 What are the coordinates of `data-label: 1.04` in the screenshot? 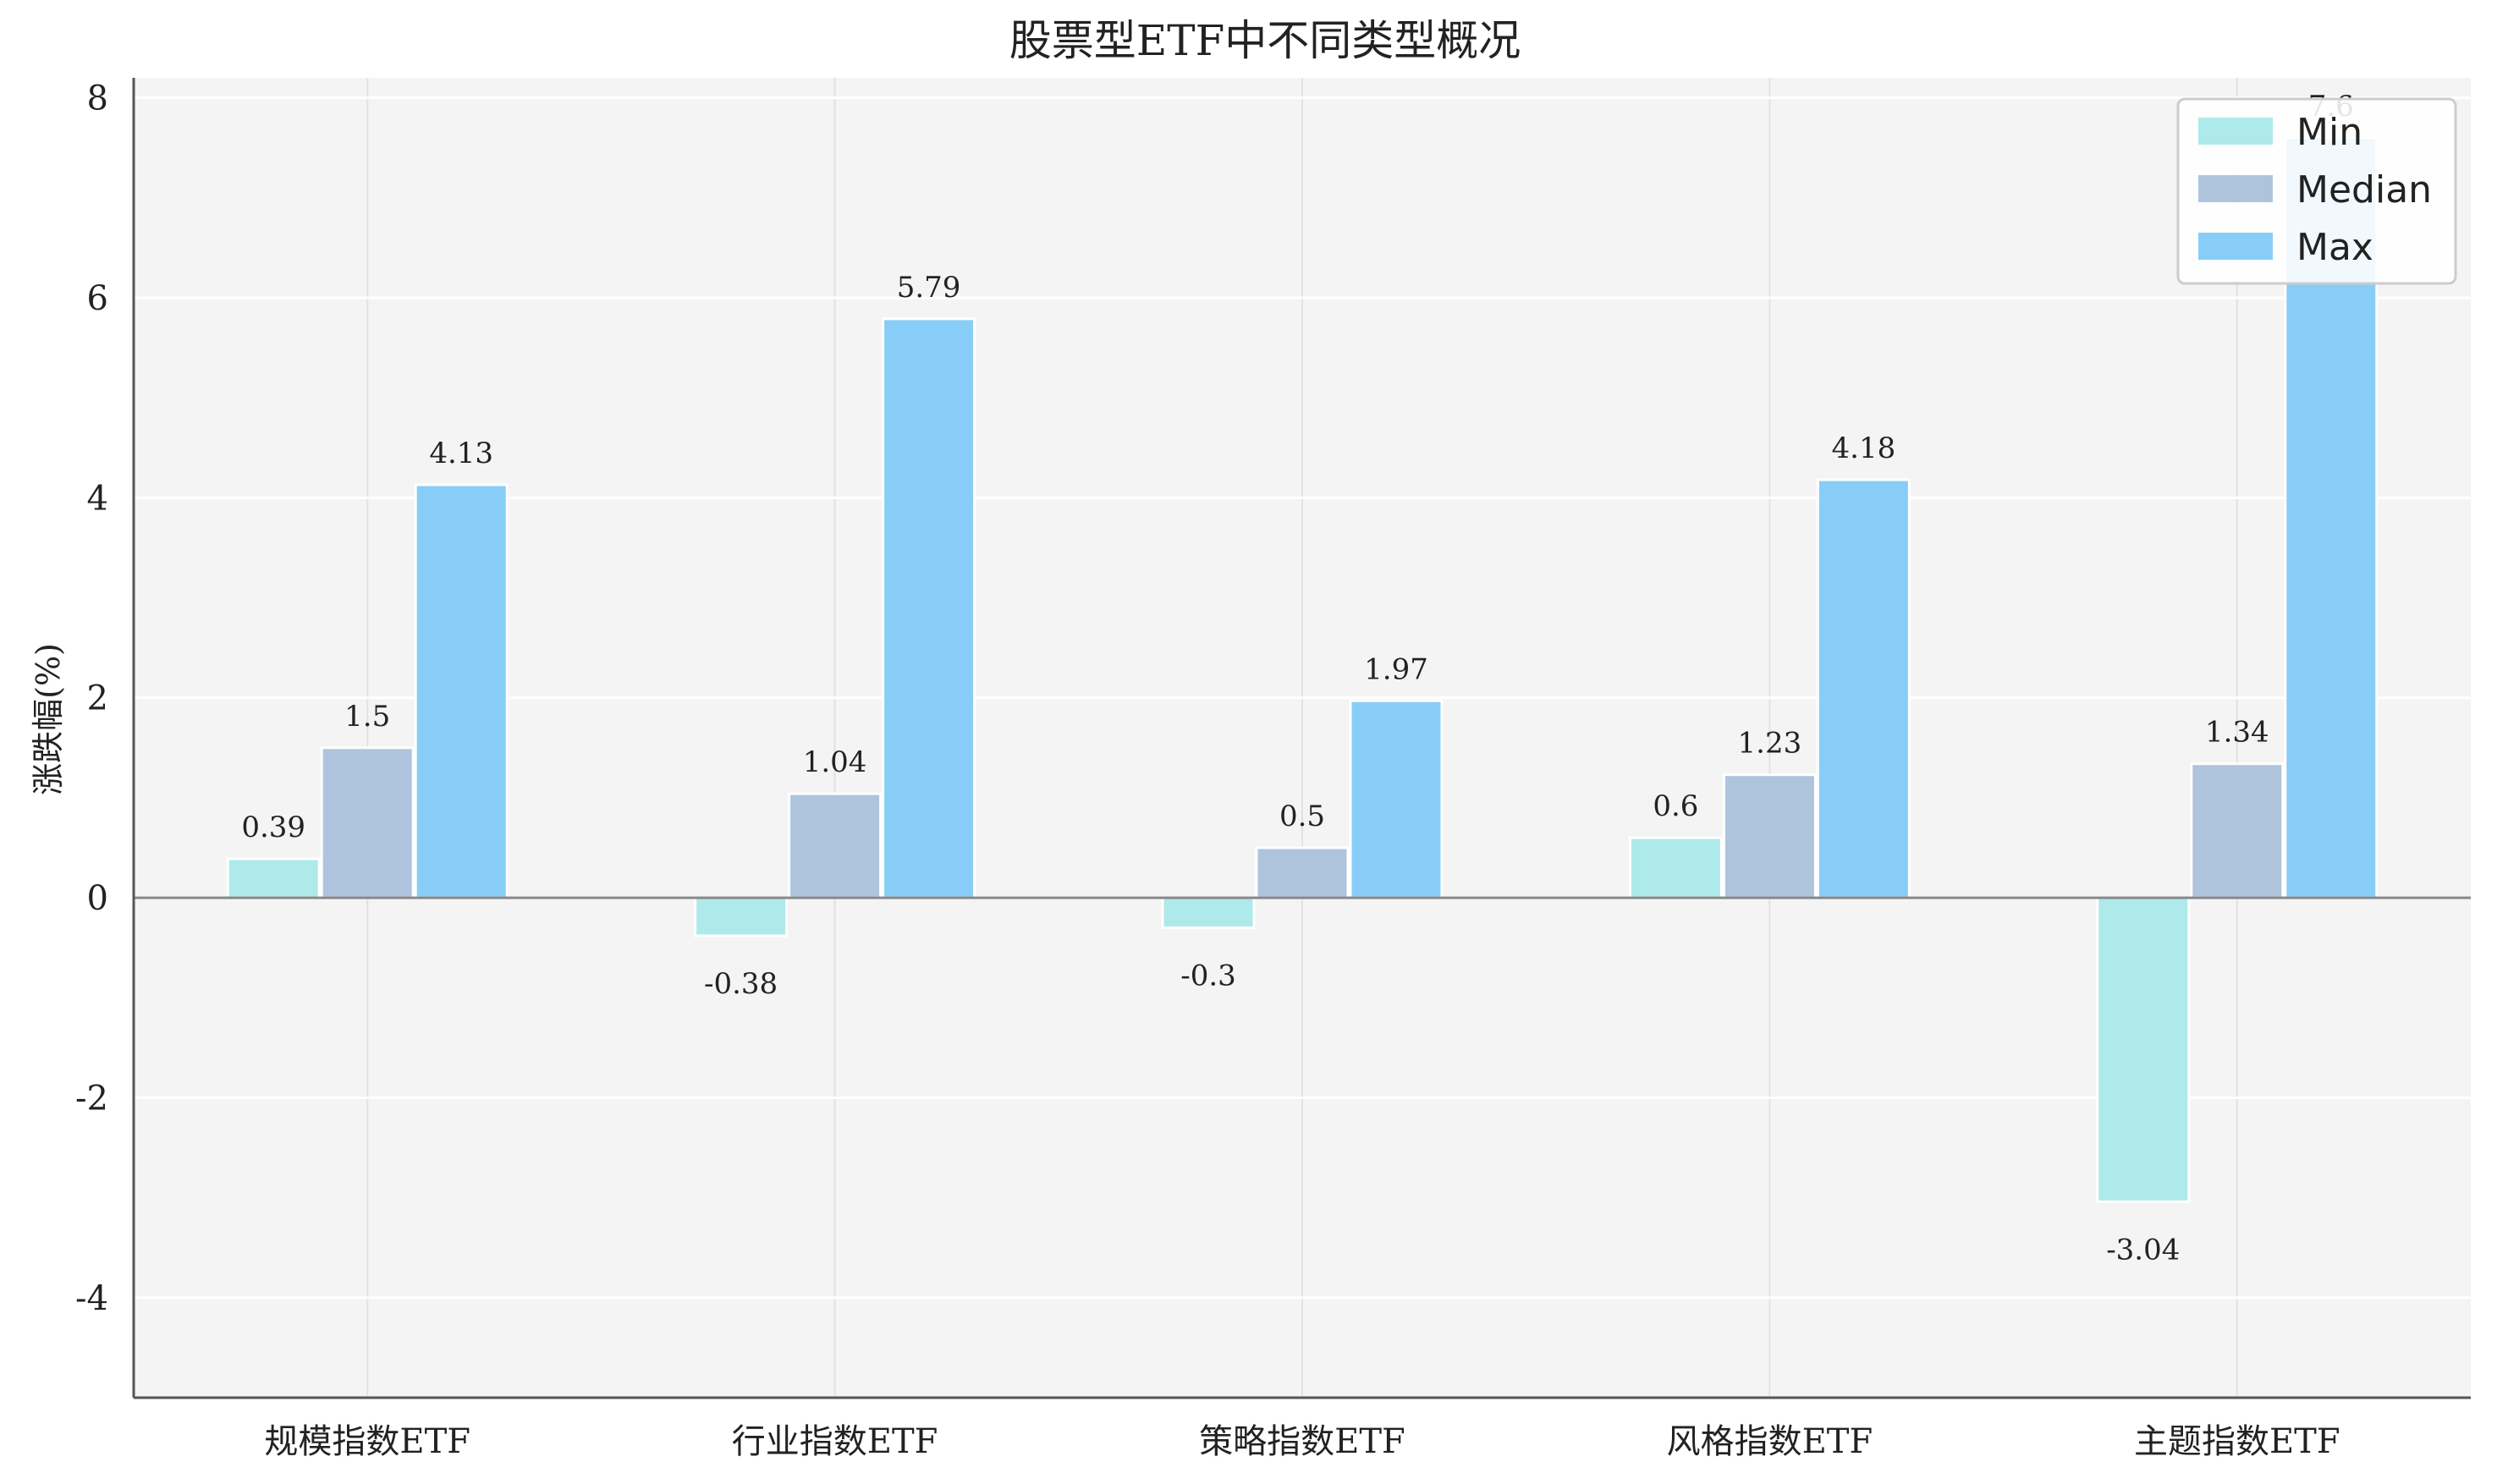 It's located at (835, 762).